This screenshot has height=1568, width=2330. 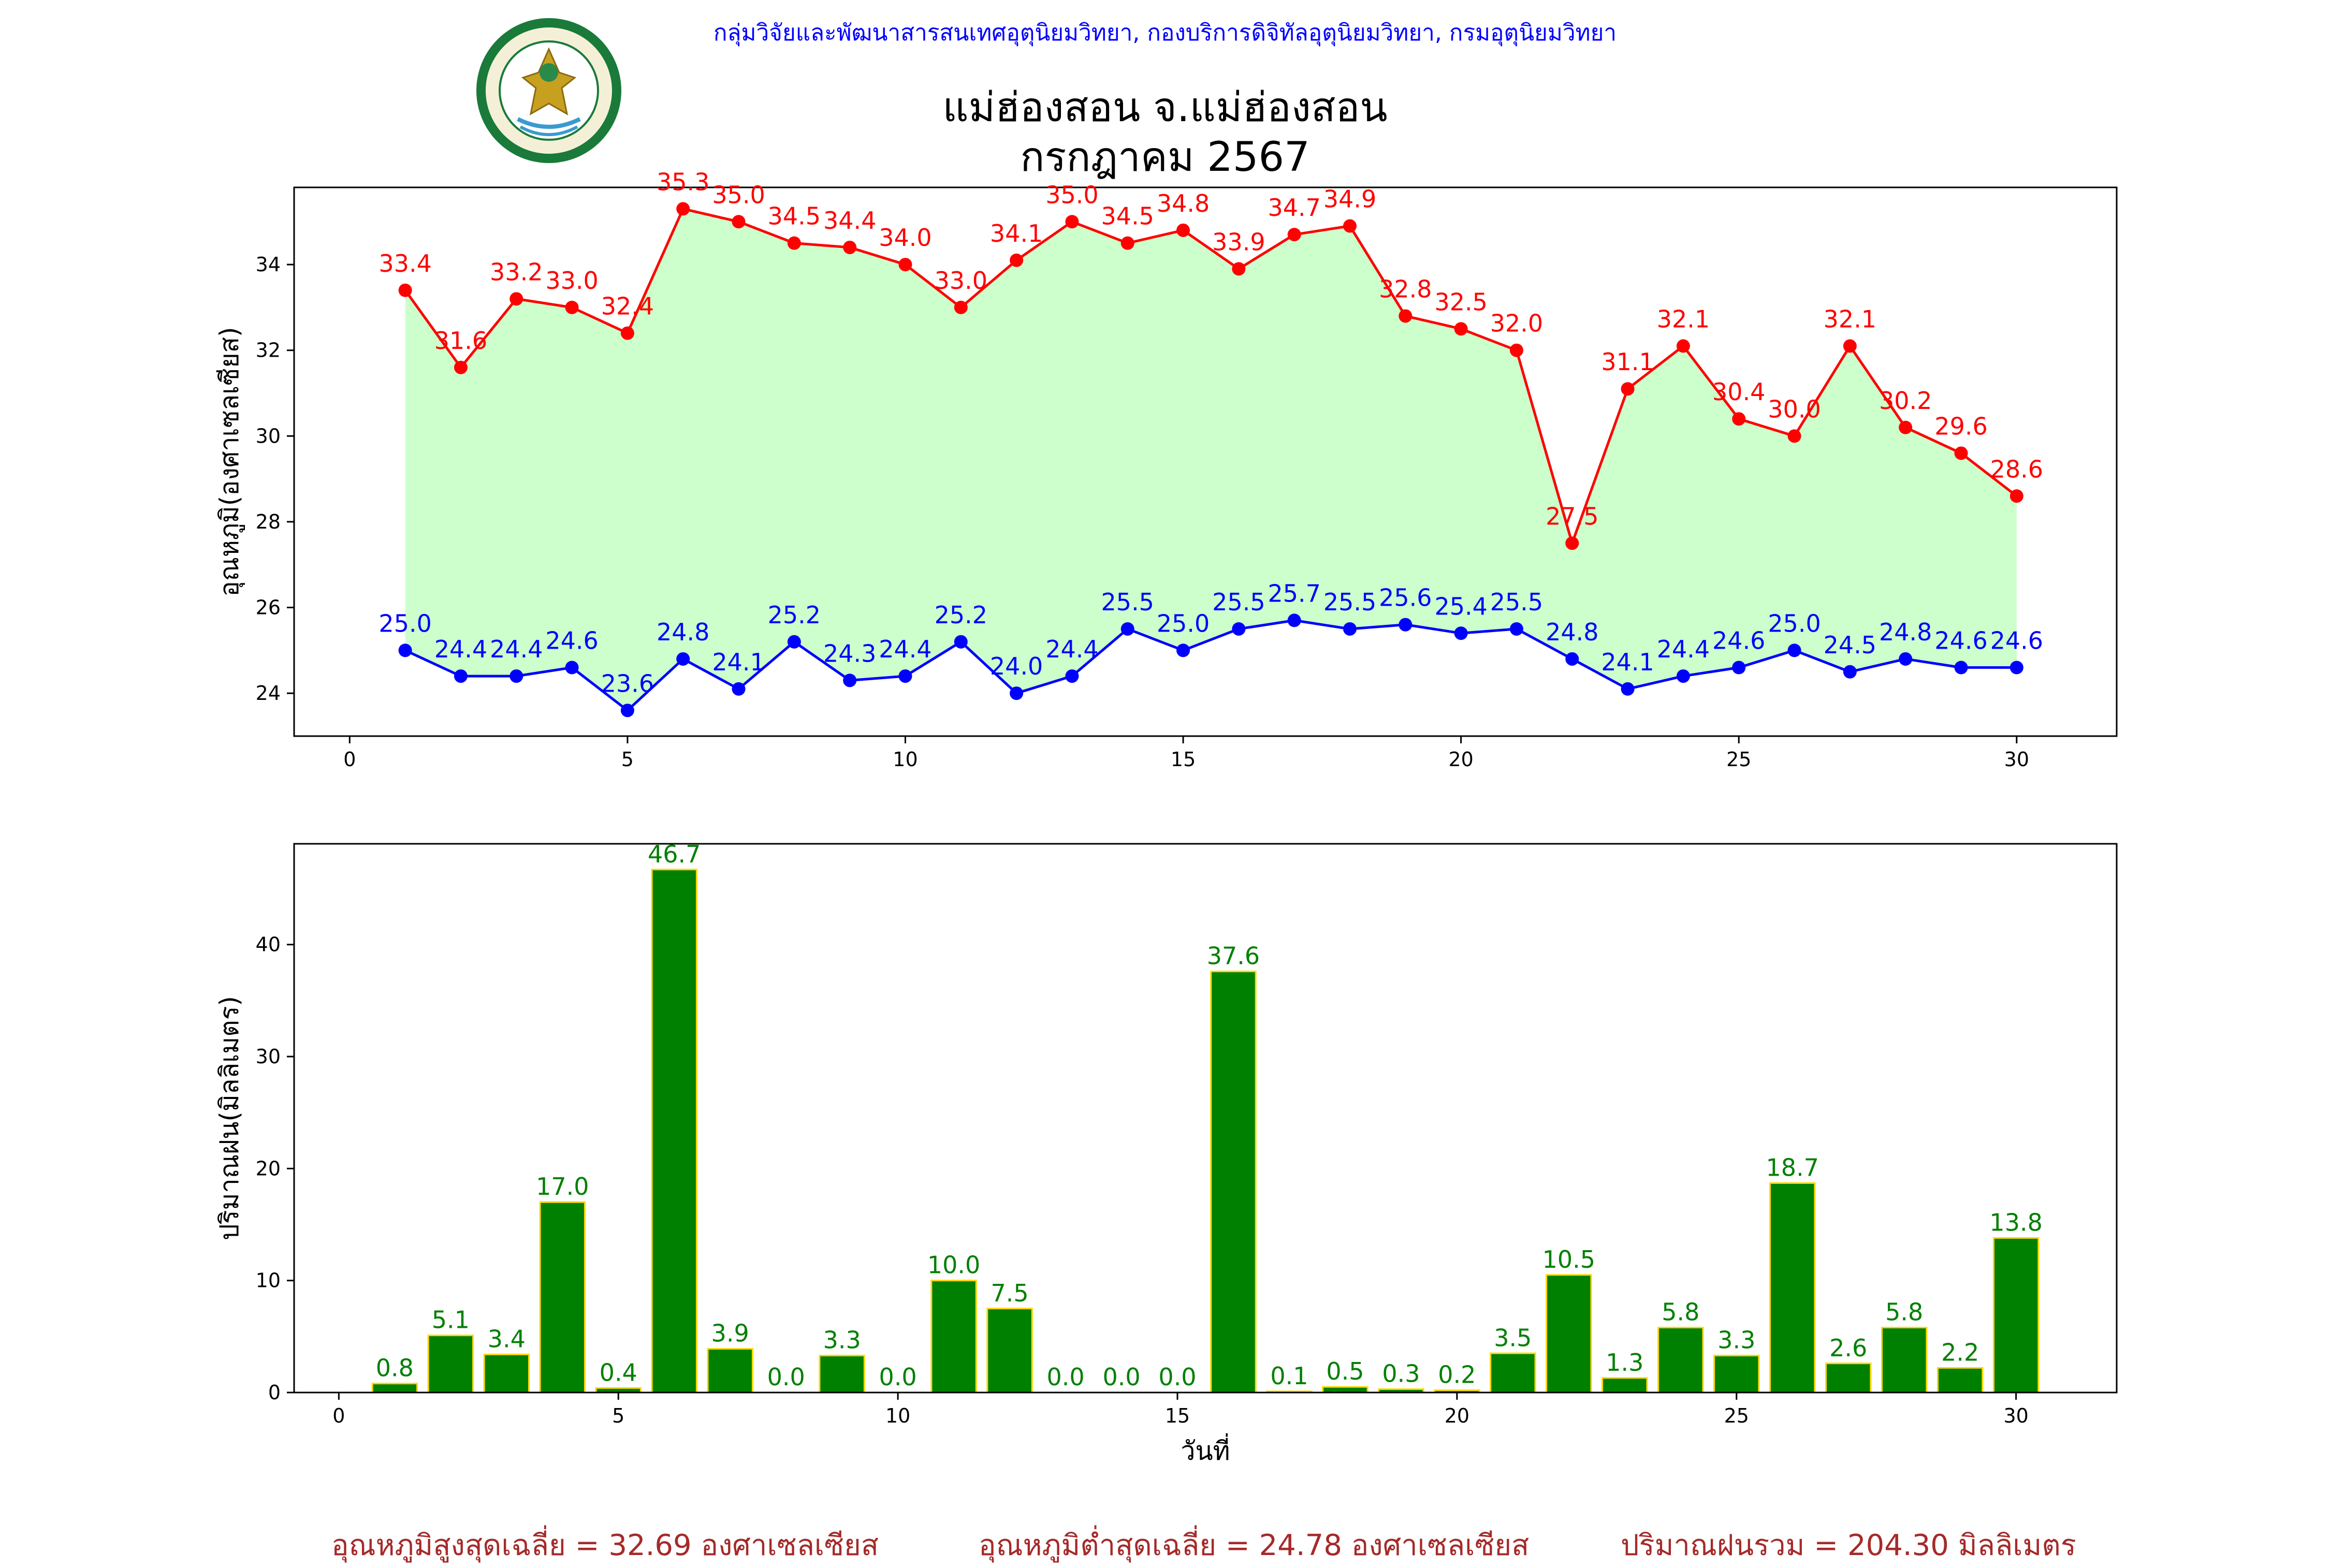 I want to click on rainfall-label: 0.8, so click(x=395, y=1368).